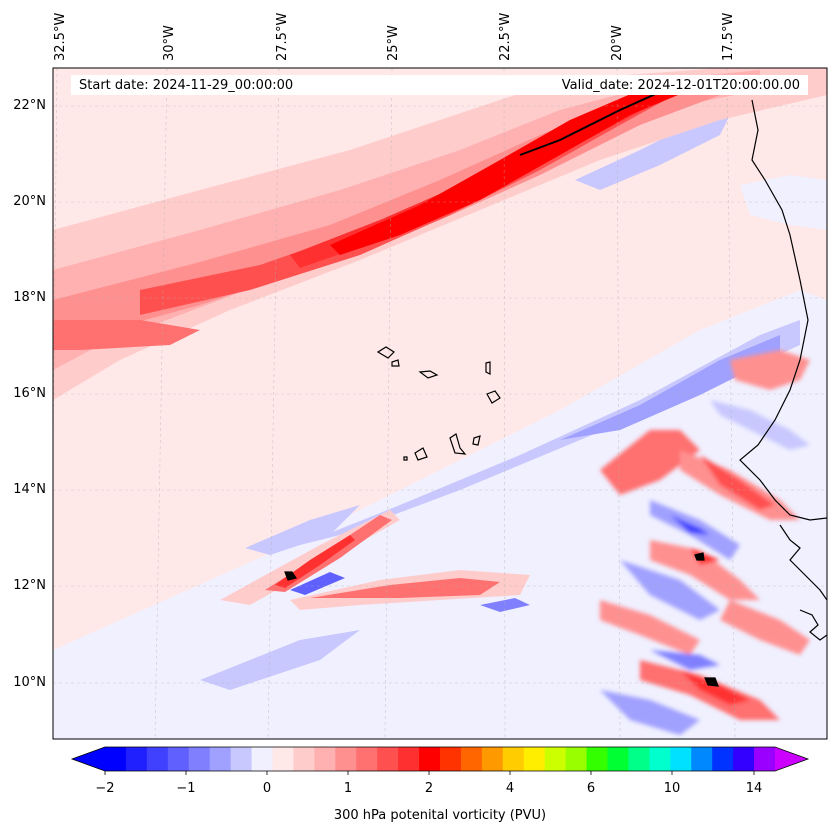 The width and height of the screenshot is (837, 836). What do you see at coordinates (754, 788) in the screenshot?
I see `colorbar-tick-label: 14` at bounding box center [754, 788].